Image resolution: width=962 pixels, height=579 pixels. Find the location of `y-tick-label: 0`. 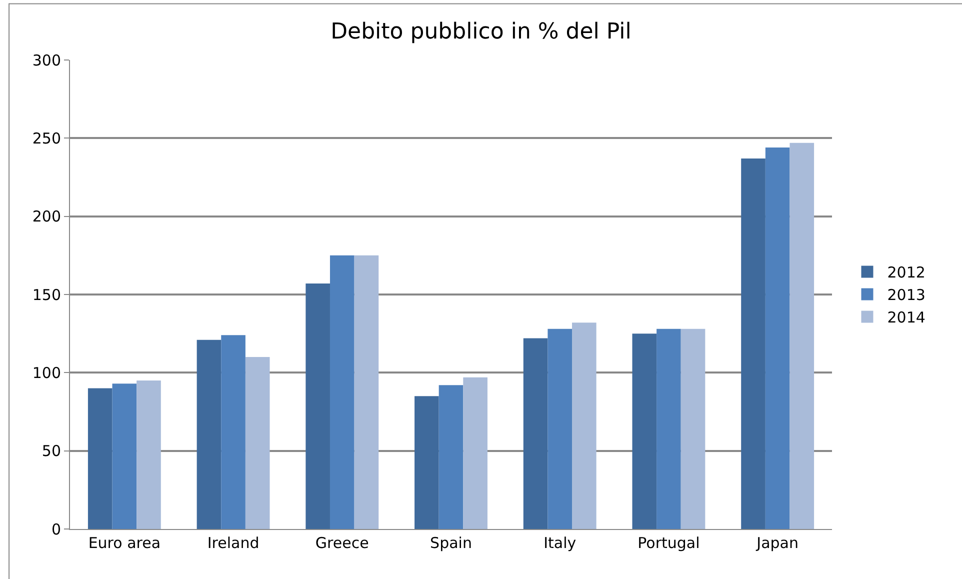

y-tick-label: 0 is located at coordinates (56, 529).